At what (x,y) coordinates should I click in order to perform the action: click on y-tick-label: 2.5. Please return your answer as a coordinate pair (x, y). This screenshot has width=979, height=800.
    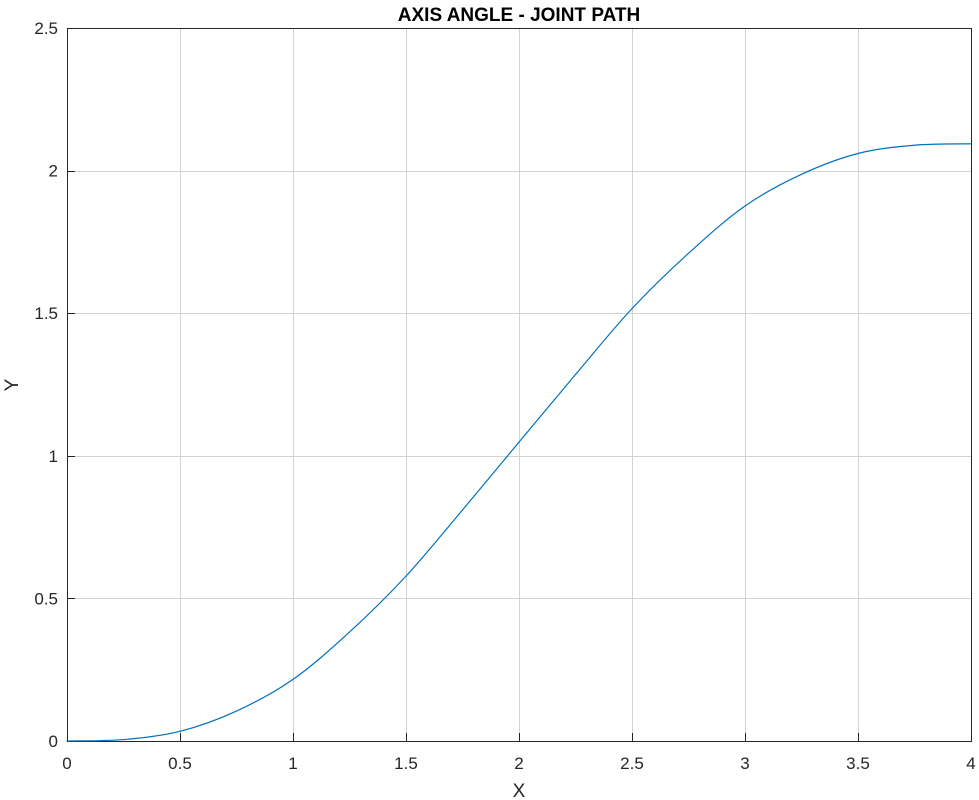
    Looking at the image, I should click on (46, 28).